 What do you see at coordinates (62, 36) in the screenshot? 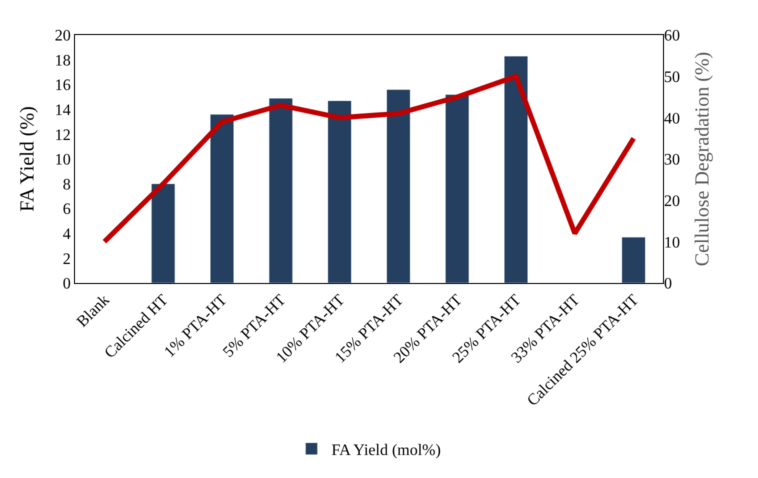
I see `y-tick-label: 20` at bounding box center [62, 36].